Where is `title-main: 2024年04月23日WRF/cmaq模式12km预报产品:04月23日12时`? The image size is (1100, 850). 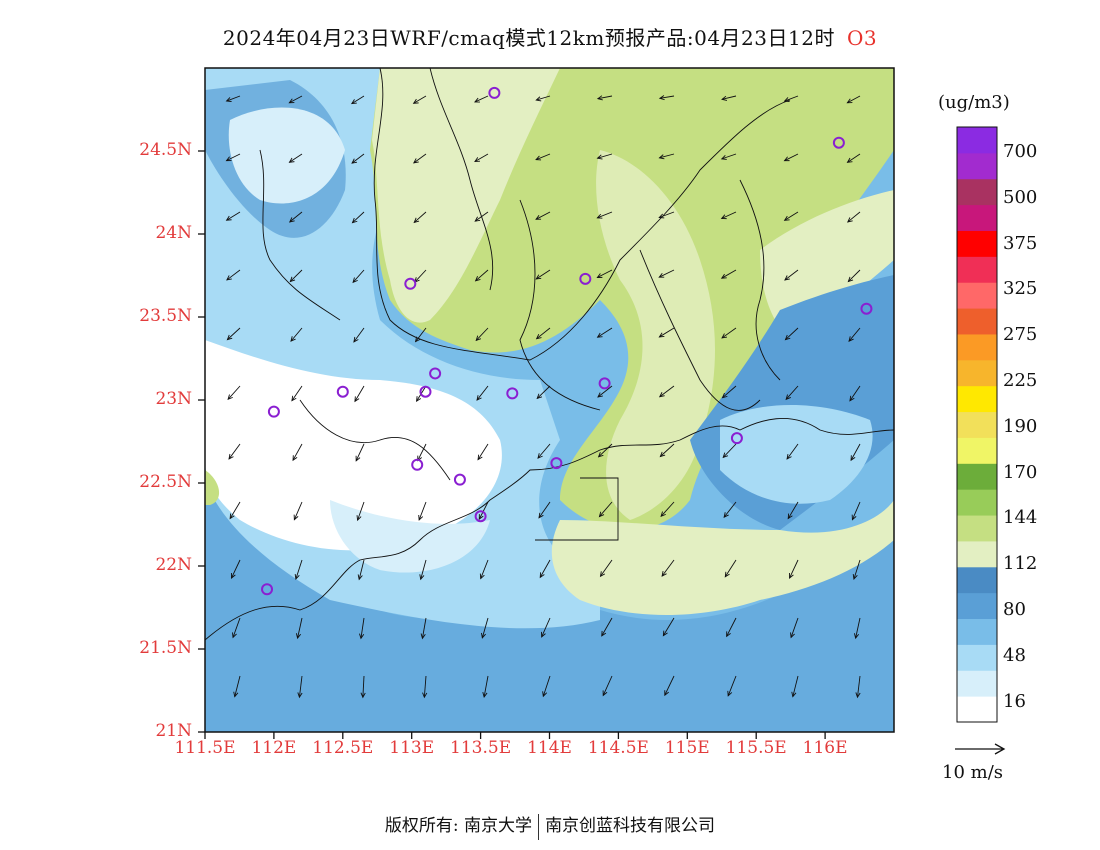 title-main: 2024年04月23日WRF/cmaq模式12km预报产品:04月23日12时 is located at coordinates (528, 38).